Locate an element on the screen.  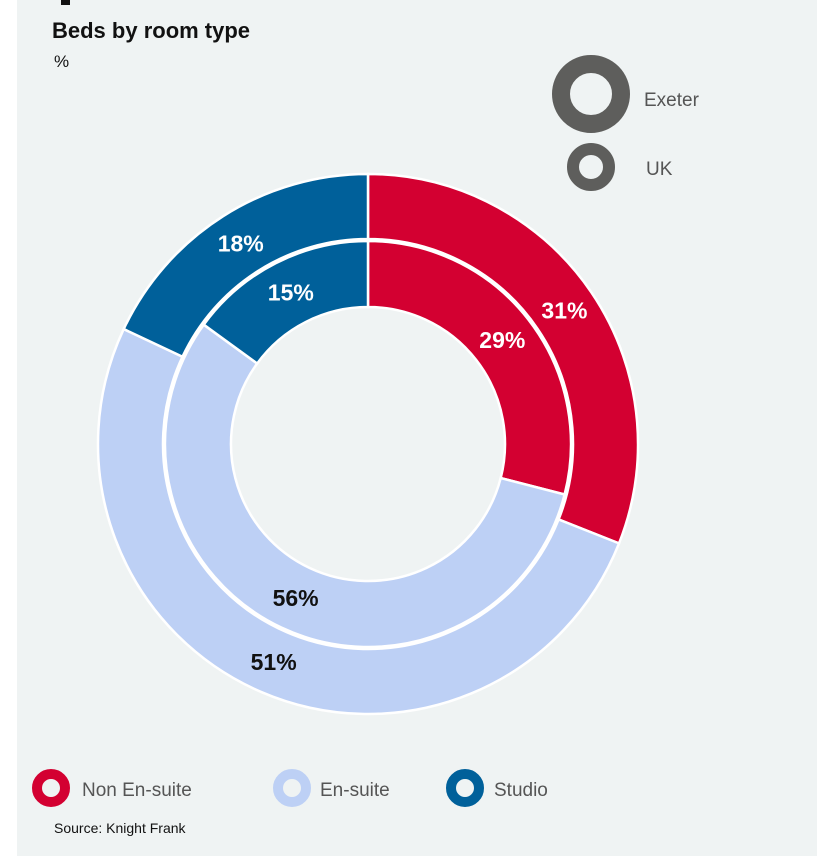
slice-exeter-non-en-suite is located at coordinates (503, 359).